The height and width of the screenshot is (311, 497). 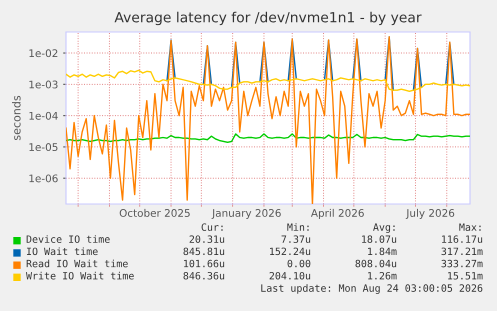 I want to click on text: 15.51m, so click(x=465, y=276).